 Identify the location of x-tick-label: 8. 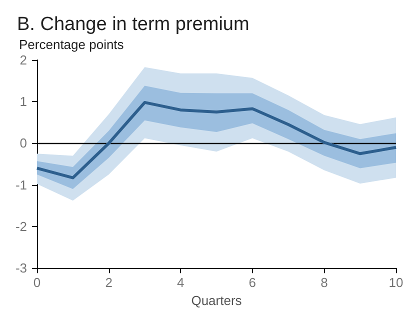
(324, 282).